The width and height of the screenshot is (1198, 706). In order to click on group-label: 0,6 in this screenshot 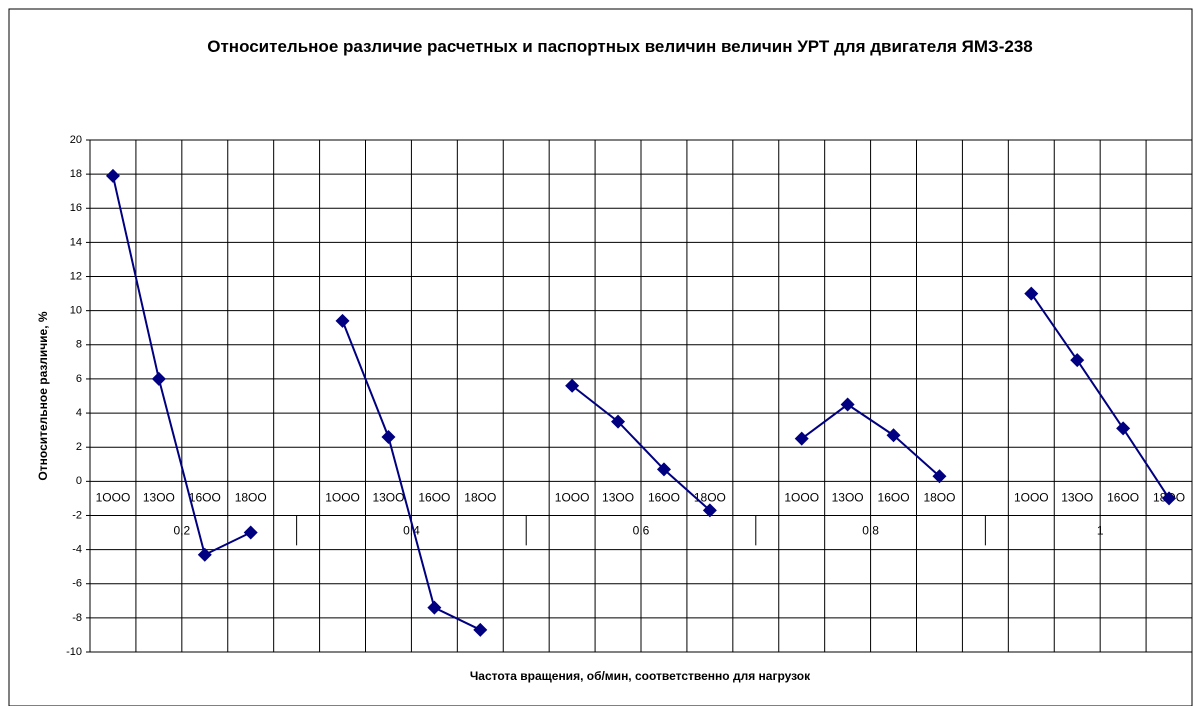, I will do `click(641, 531)`.